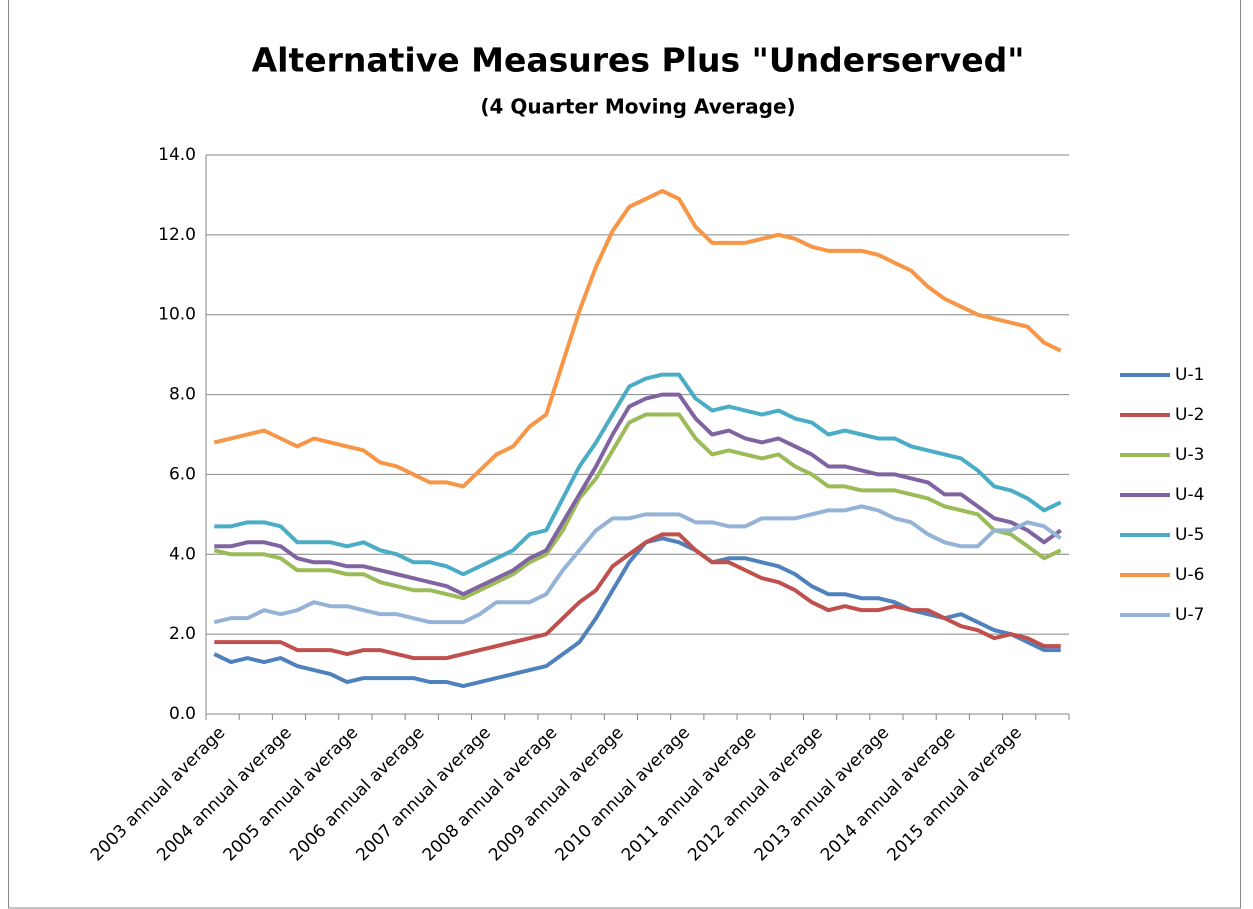 The width and height of the screenshot is (1253, 909). What do you see at coordinates (1189, 375) in the screenshot?
I see `legend-label: U-1` at bounding box center [1189, 375].